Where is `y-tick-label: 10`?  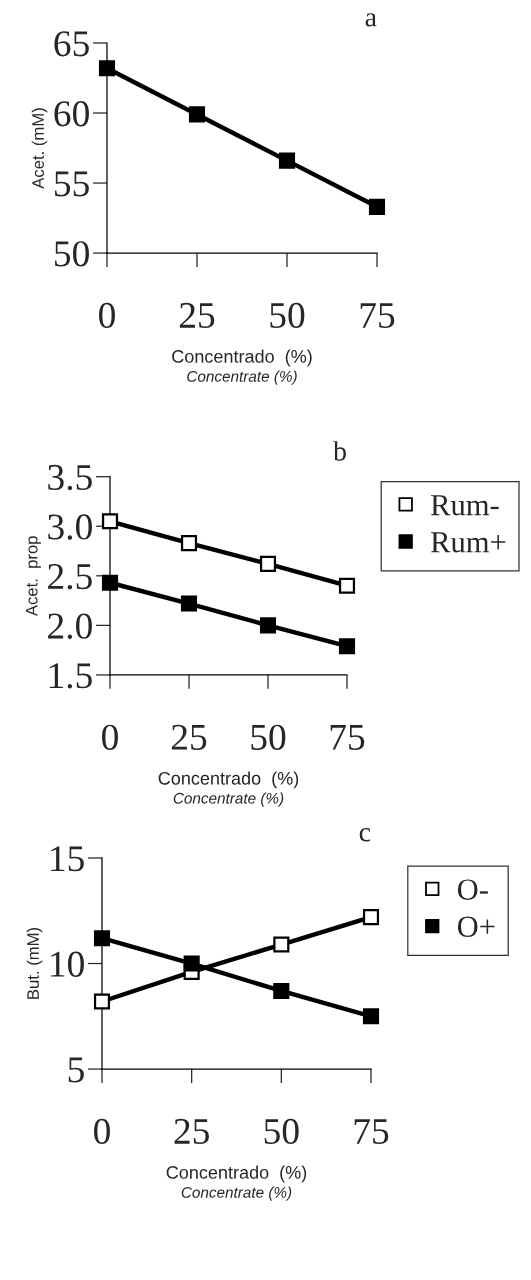
y-tick-label: 10 is located at coordinates (67, 964).